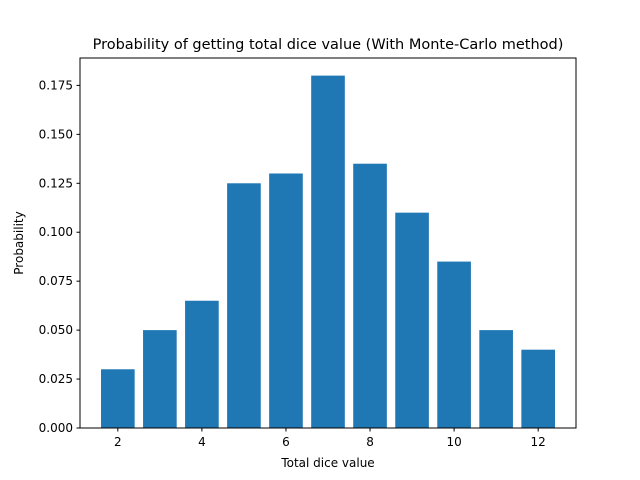 This screenshot has height=480, width=640. I want to click on y-axis-label: Probability, so click(19, 242).